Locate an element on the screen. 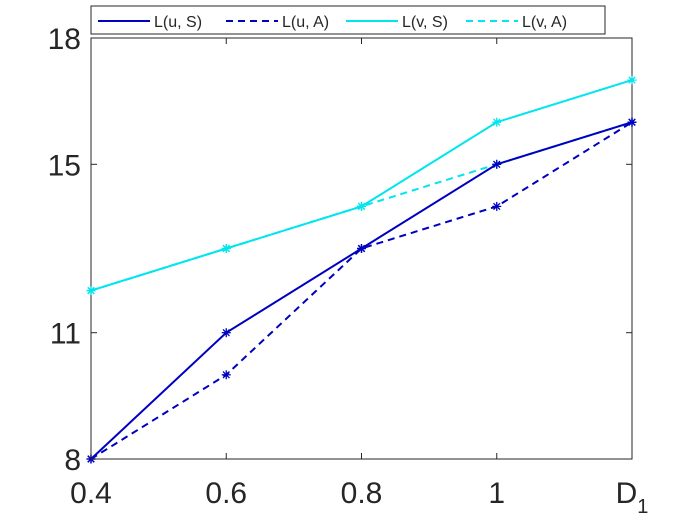 The height and width of the screenshot is (525, 700). x-tick-label-2: 0.8 is located at coordinates (362, 493).